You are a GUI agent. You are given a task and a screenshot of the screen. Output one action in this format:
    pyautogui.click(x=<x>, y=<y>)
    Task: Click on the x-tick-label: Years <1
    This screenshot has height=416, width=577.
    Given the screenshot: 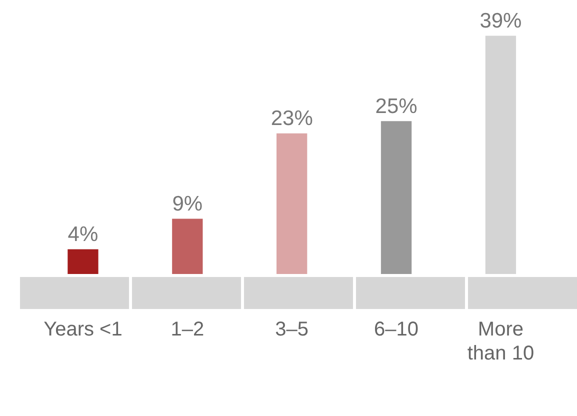 What is the action you would take?
    pyautogui.click(x=83, y=329)
    